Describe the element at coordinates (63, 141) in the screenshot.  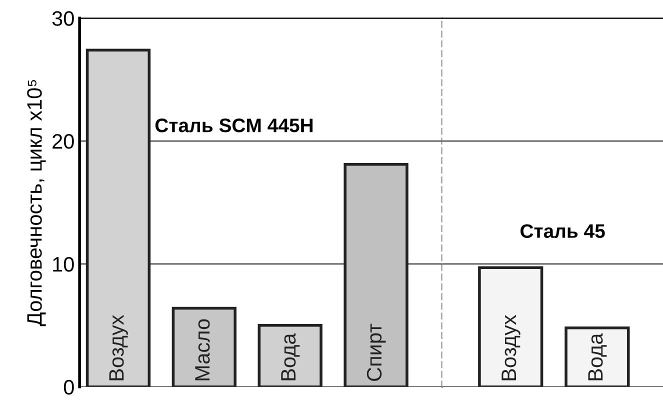
I see `y-tick-label: 20` at that location.